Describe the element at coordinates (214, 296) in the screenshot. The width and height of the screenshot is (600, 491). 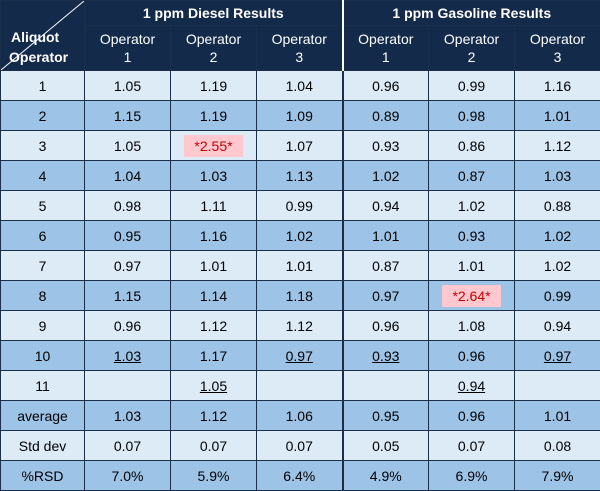
I see `value-cell: 1.14` at that location.